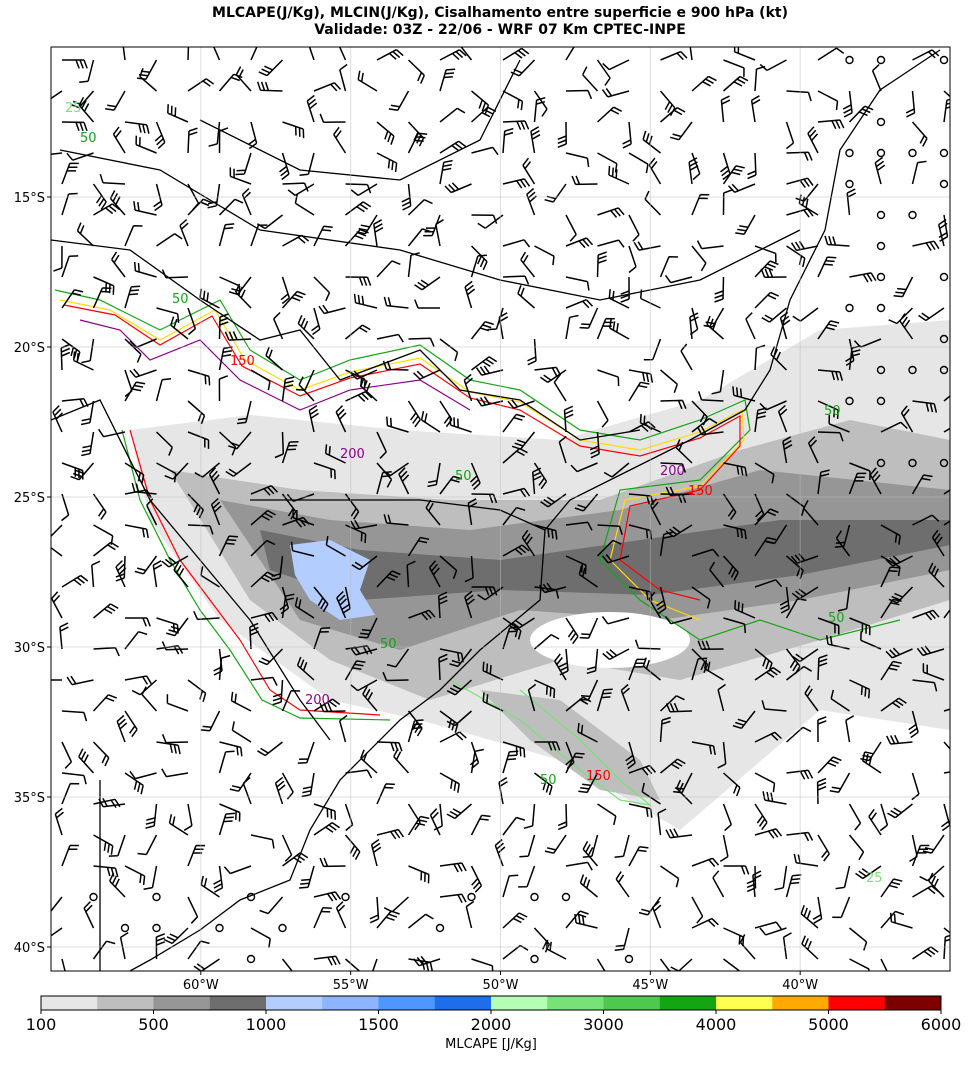 This screenshot has height=1066, width=972. I want to click on contour-label: 150, so click(700, 491).